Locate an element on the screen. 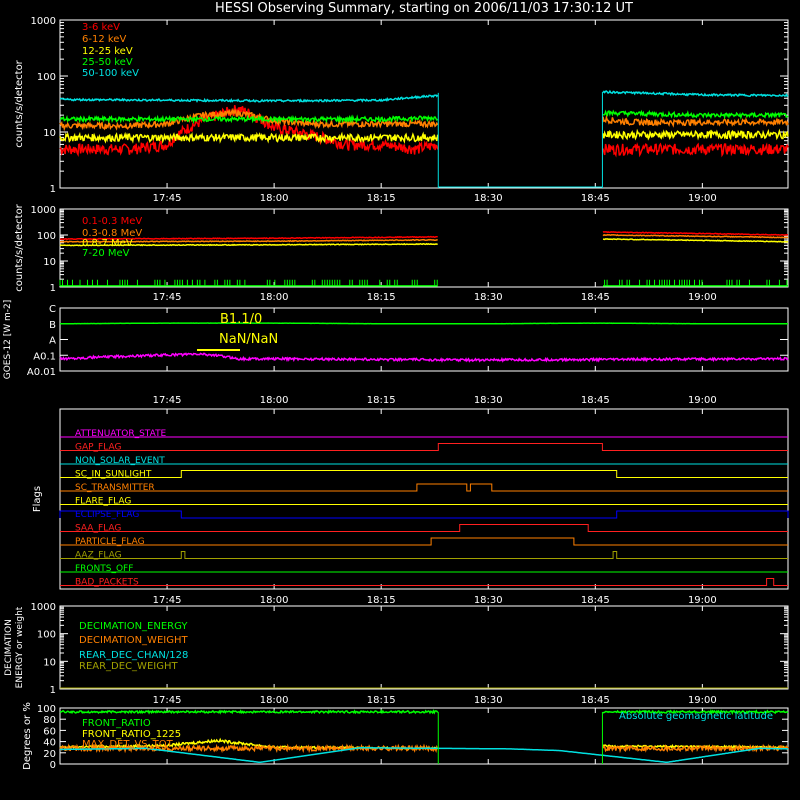 The height and width of the screenshot is (800, 800). ratio-frame is located at coordinates (424, 736).